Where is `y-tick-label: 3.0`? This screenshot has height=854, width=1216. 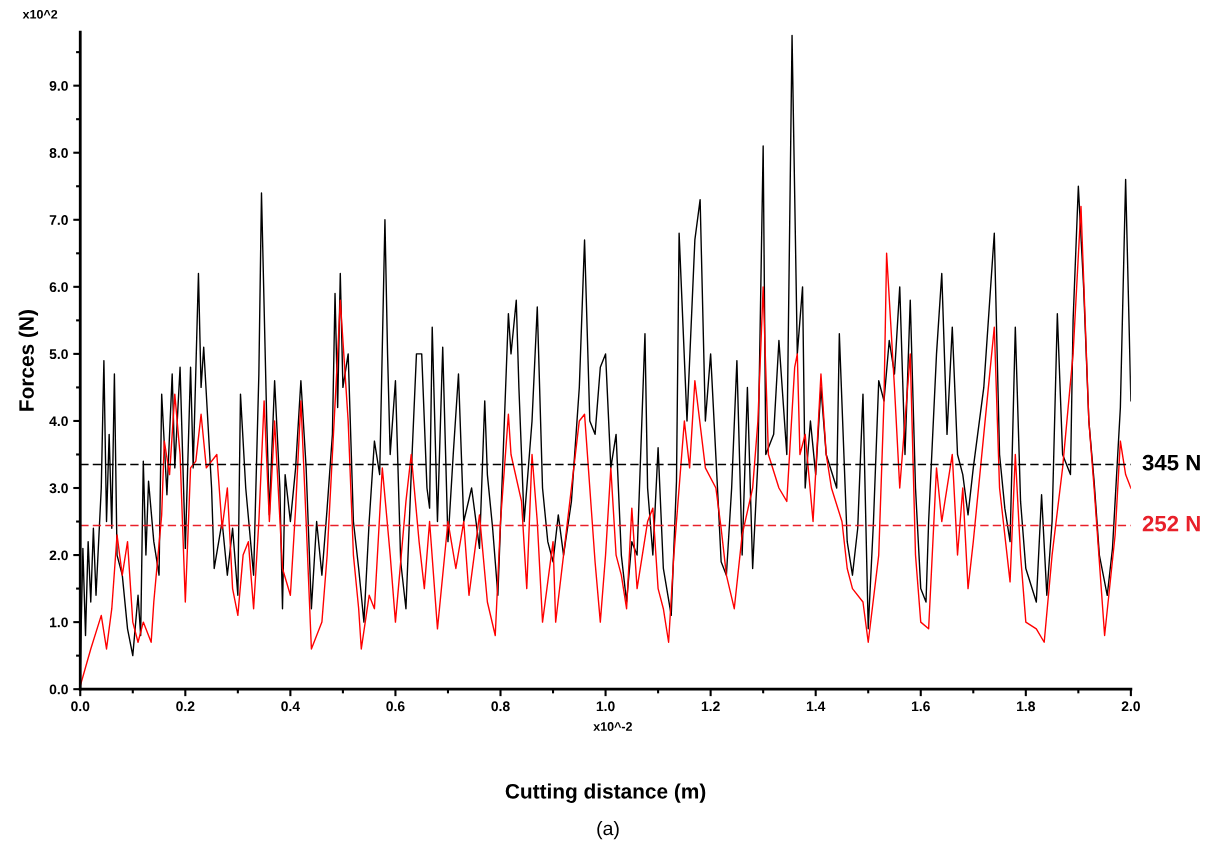 y-tick-label: 3.0 is located at coordinates (58, 488).